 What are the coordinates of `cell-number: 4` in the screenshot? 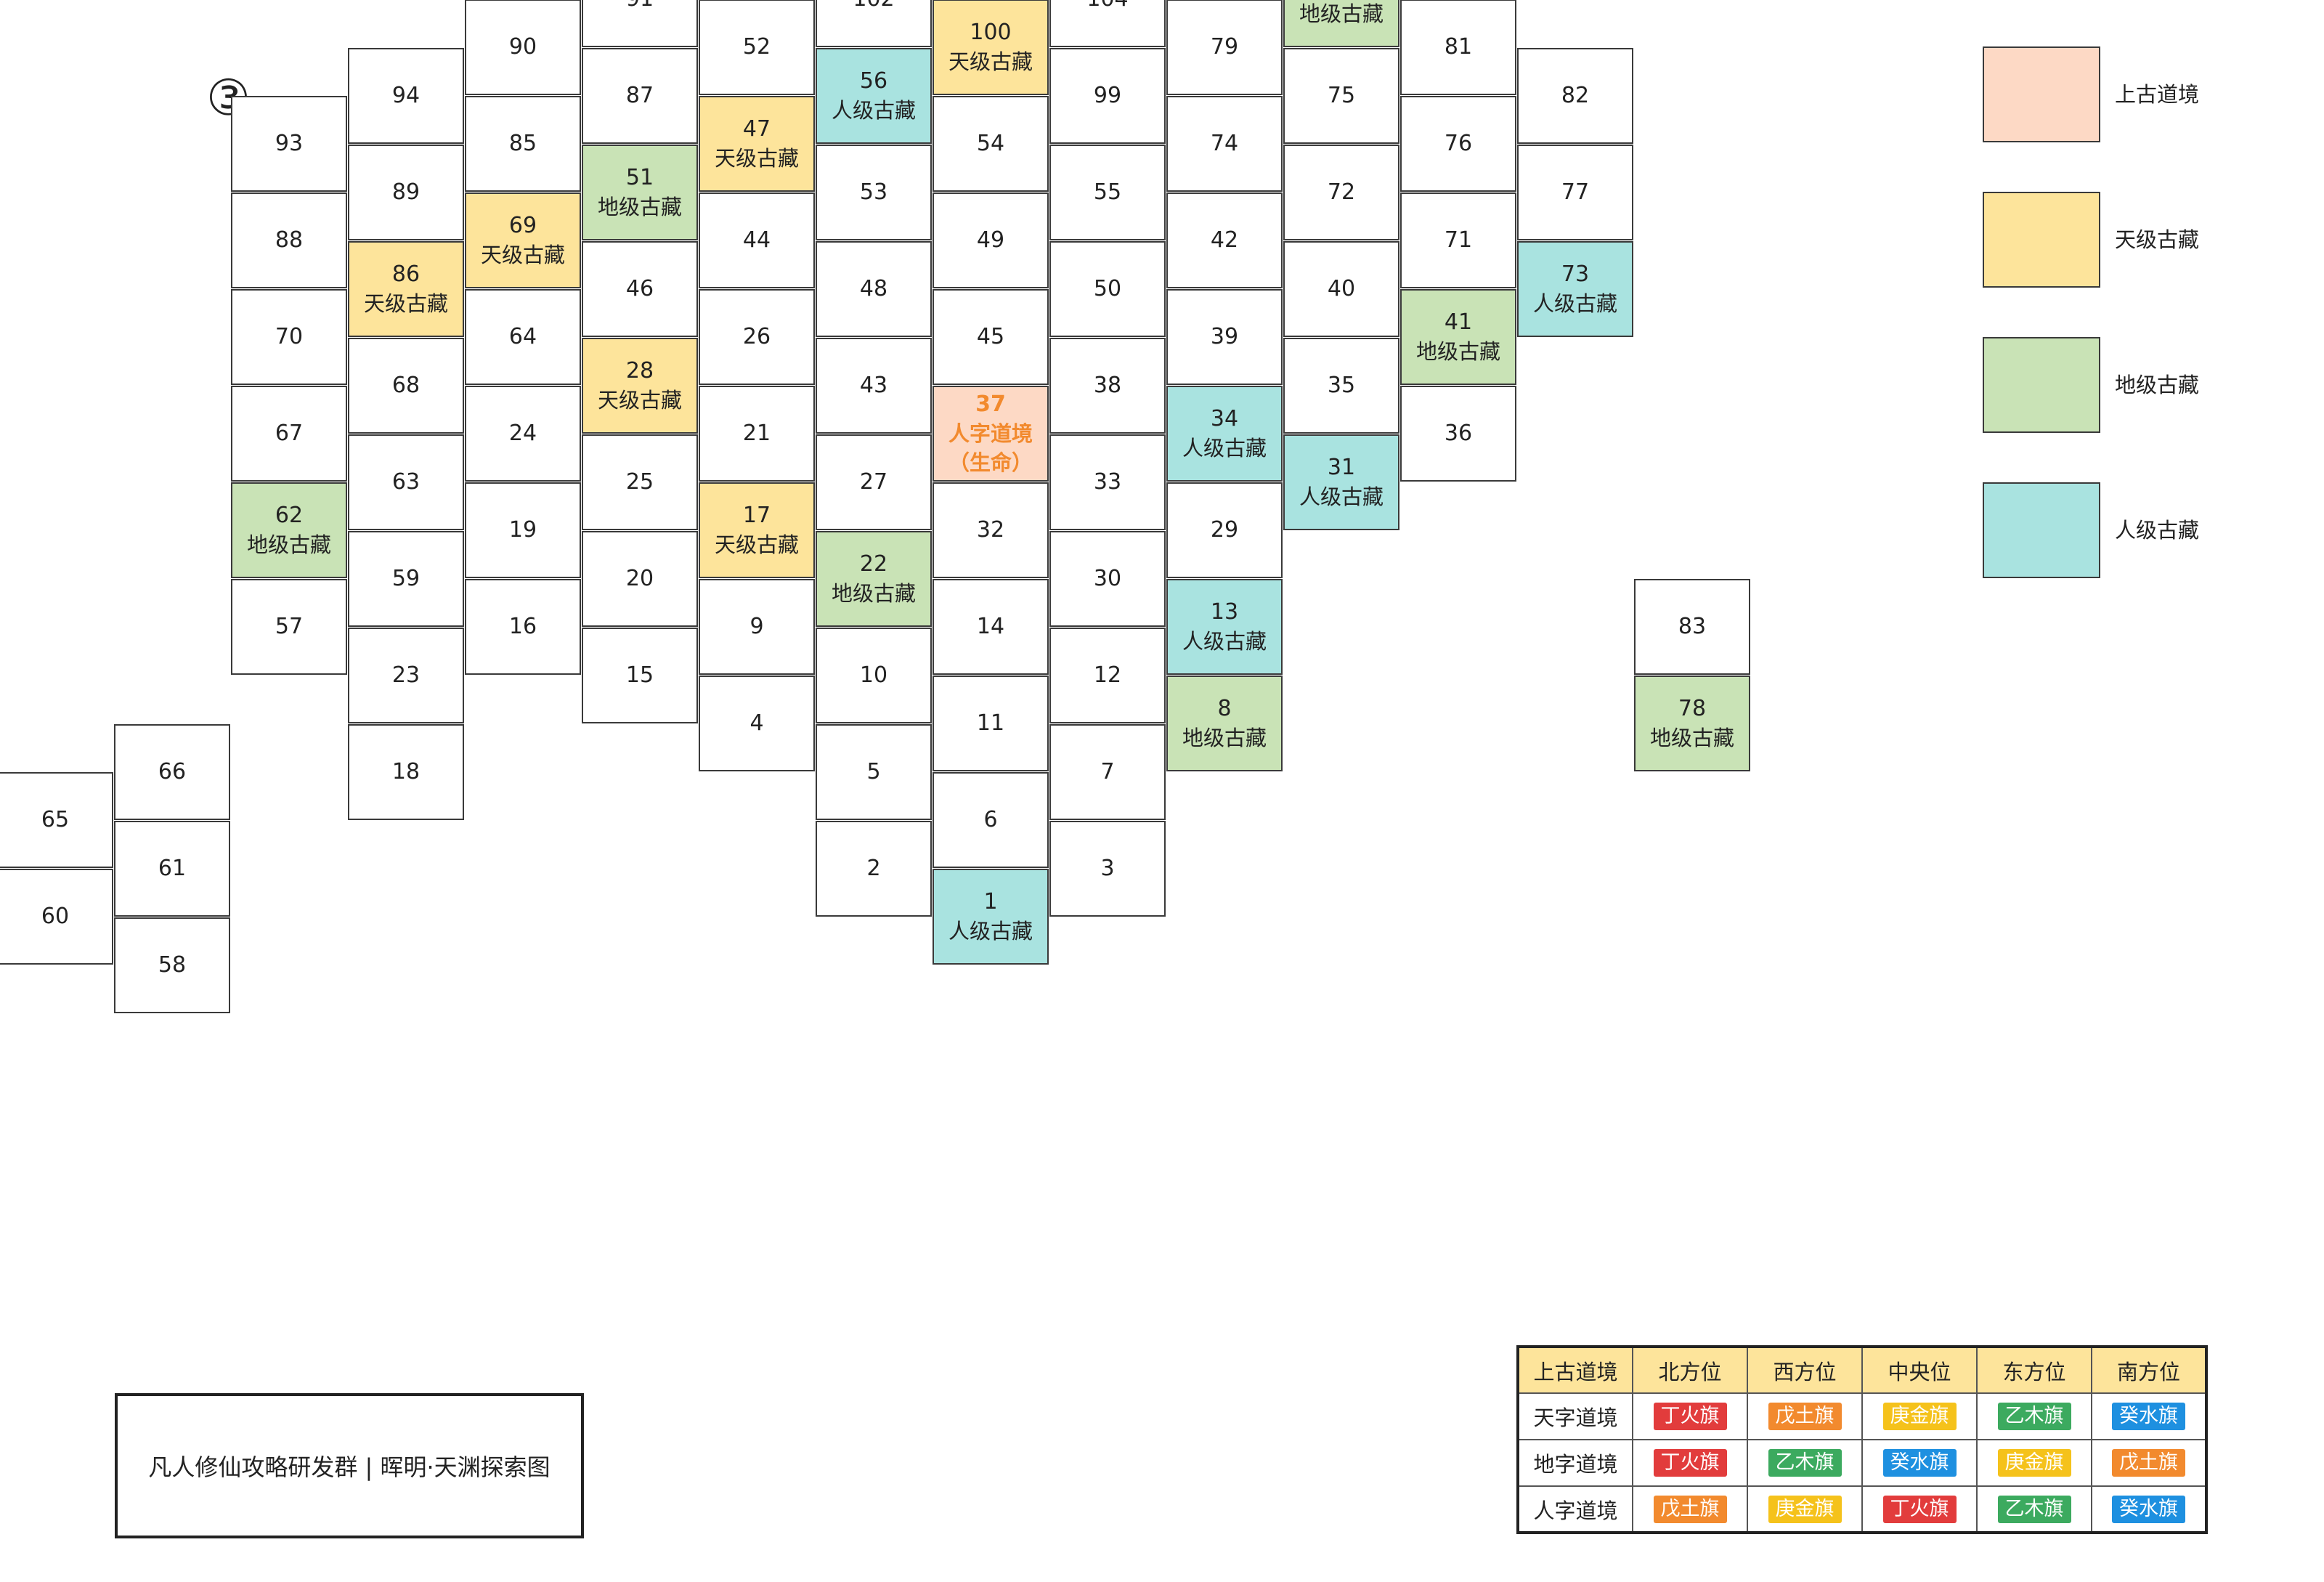 It's located at (756, 723).